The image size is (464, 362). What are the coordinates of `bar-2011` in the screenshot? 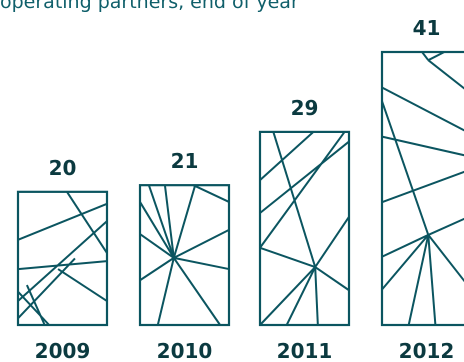 It's located at (304, 228).